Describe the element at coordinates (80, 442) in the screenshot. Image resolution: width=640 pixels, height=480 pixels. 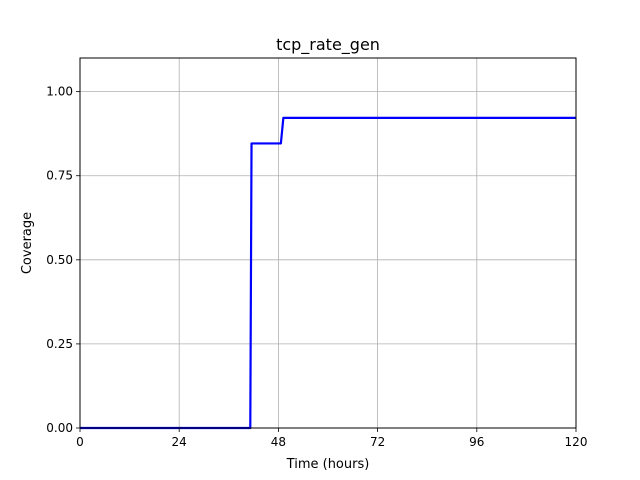
I see `x-tick-label: 0` at that location.